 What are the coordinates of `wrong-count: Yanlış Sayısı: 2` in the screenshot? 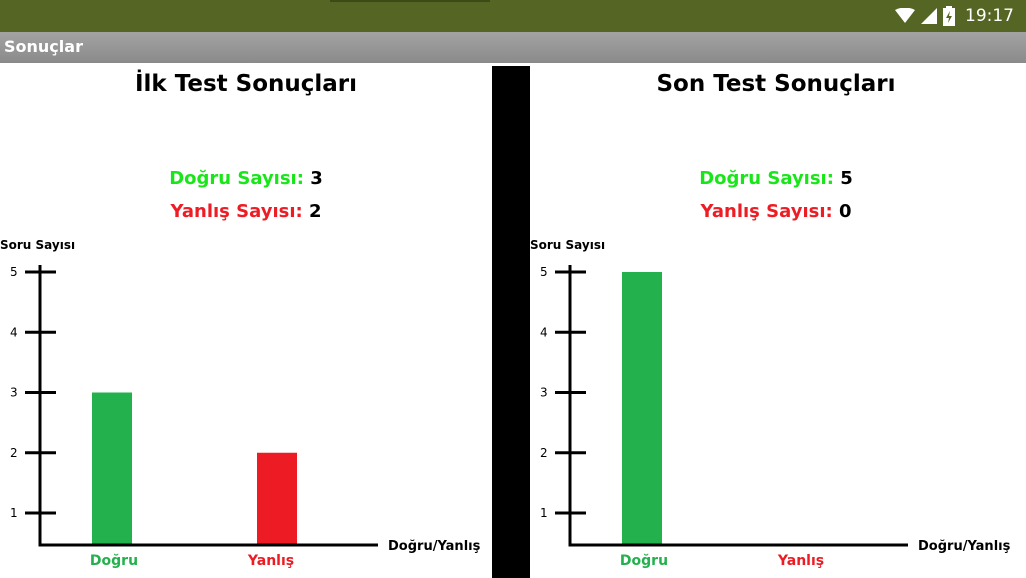 It's located at (246, 211).